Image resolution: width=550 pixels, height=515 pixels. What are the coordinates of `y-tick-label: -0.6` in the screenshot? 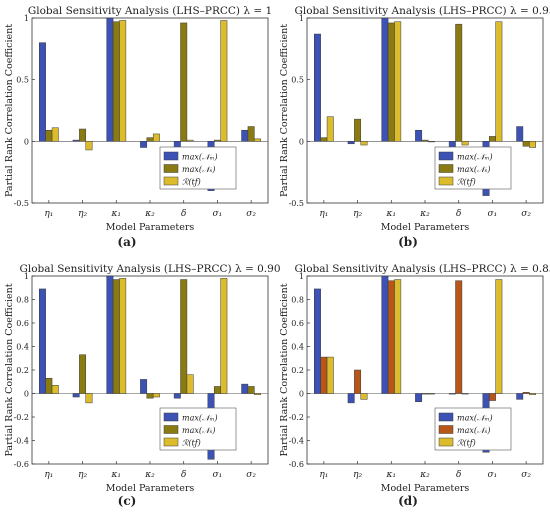 It's located at (21, 464).